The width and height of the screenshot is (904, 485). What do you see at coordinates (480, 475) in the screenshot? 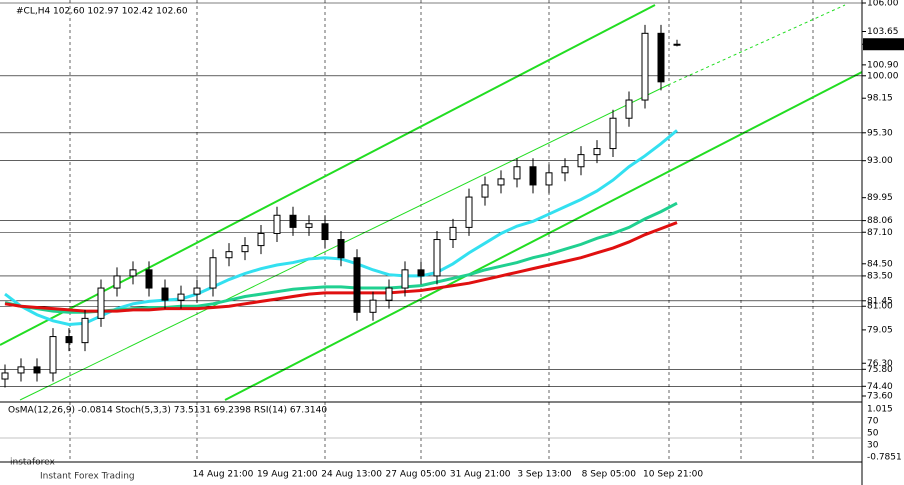
I see `x-tick-label: 31 Aug 21:00` at bounding box center [480, 475].